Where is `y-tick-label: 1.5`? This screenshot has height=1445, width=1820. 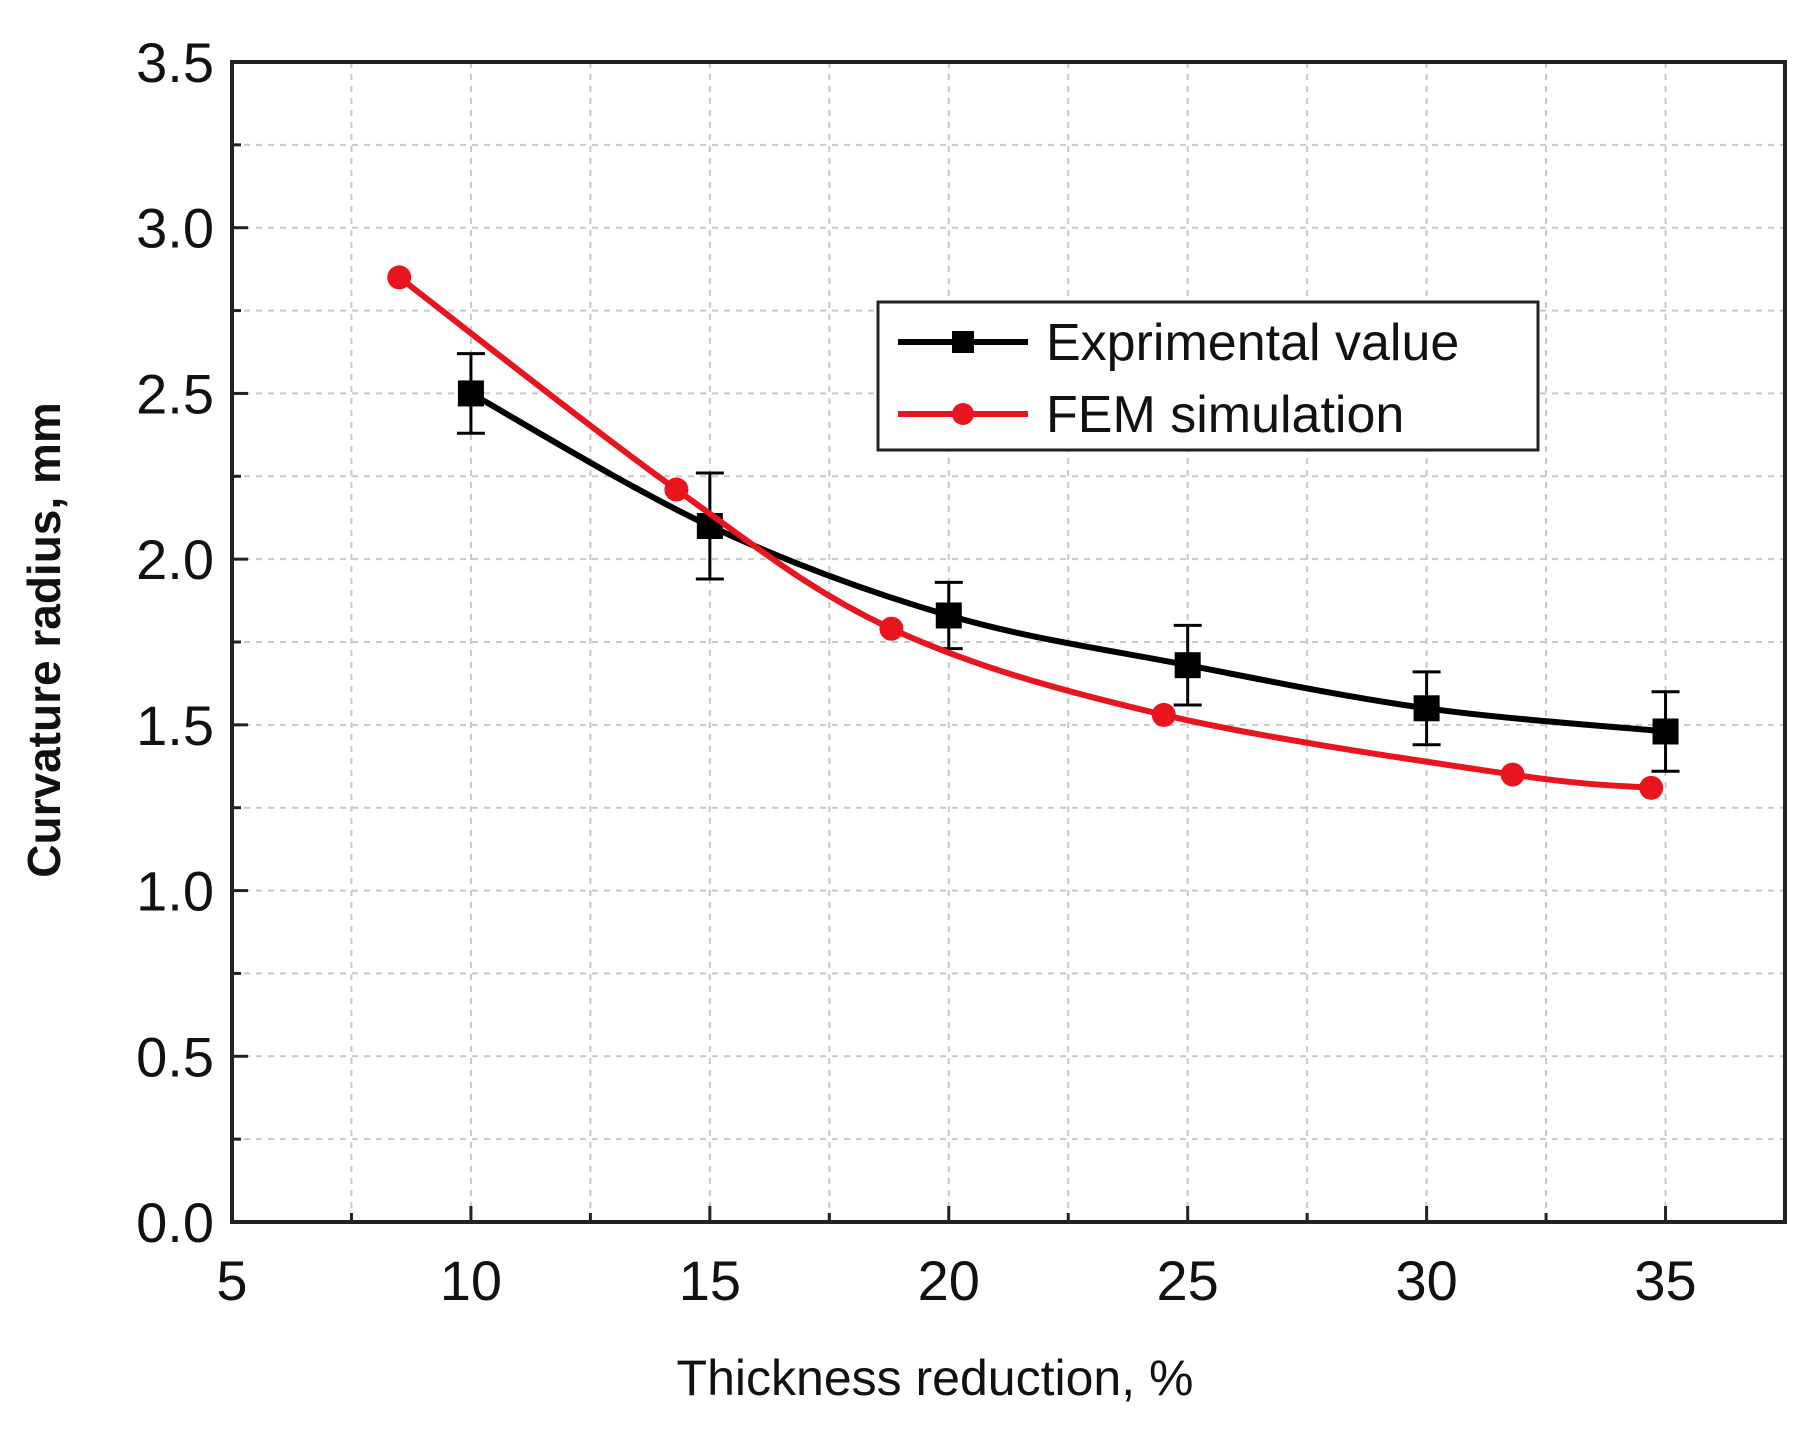
y-tick-label: 1.5 is located at coordinates (175, 725).